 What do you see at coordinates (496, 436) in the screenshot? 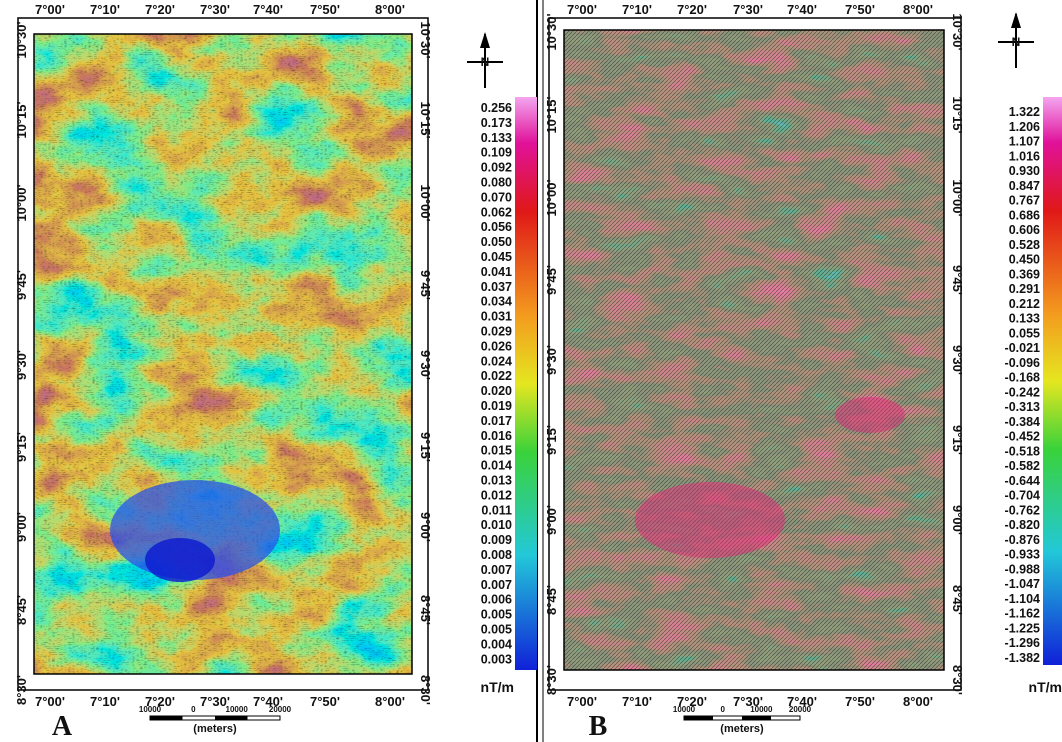
I see `colorbar-label: 0.016` at bounding box center [496, 436].